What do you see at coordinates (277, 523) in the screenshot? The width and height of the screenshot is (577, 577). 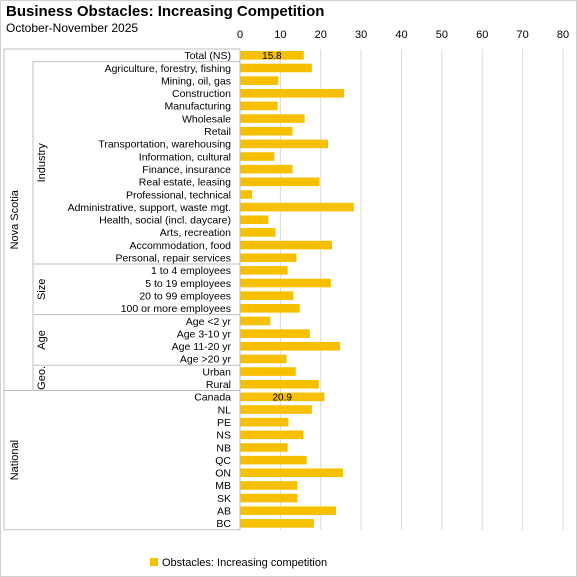 I see `bar-bc` at bounding box center [277, 523].